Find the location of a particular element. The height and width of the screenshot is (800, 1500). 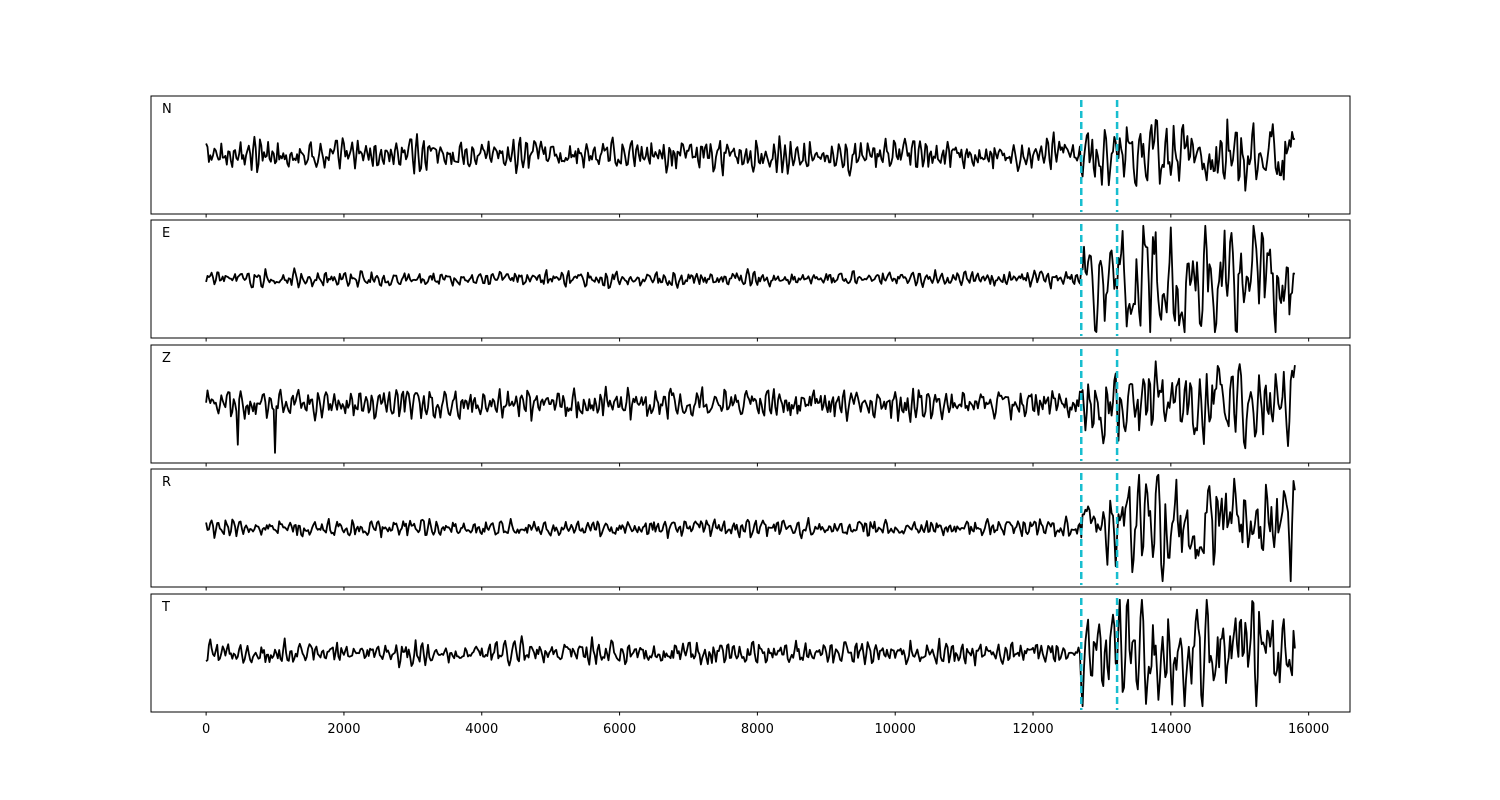

panel-label: N is located at coordinates (167, 109).